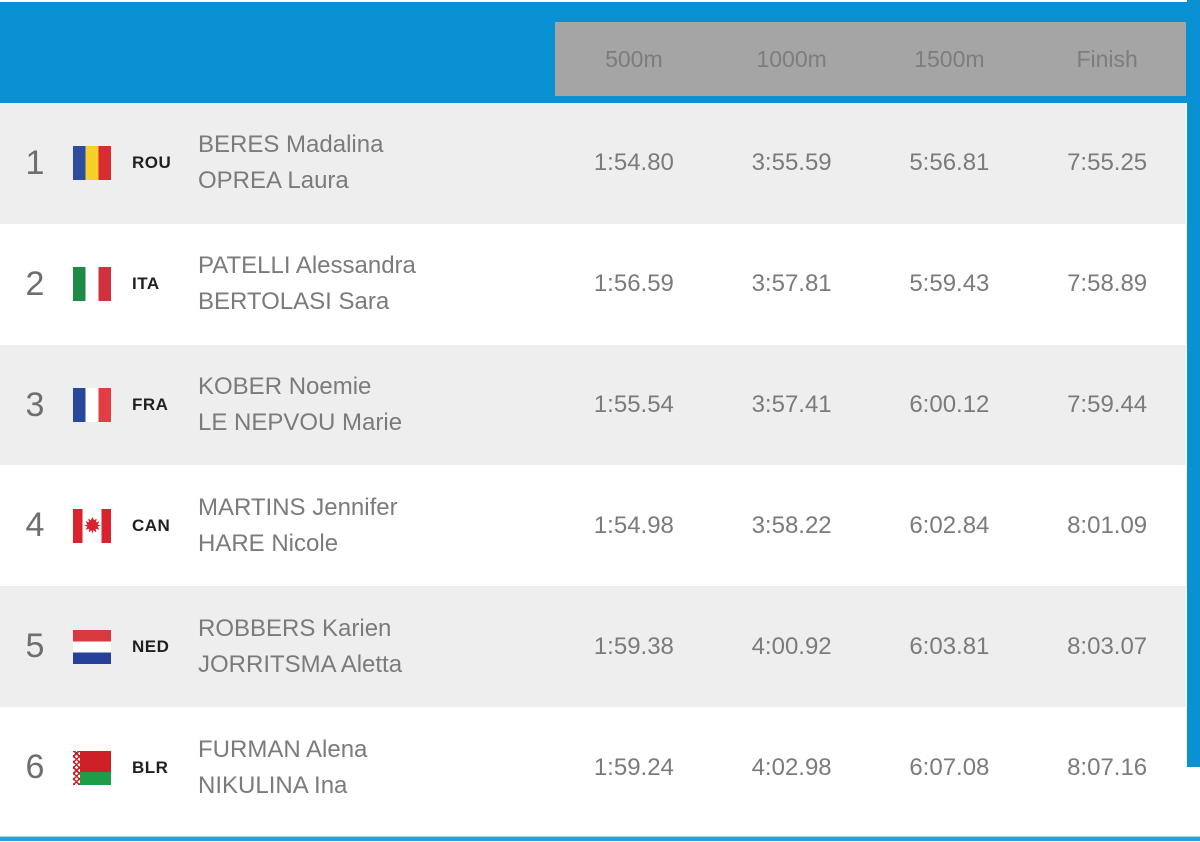 The height and width of the screenshot is (842, 1200). What do you see at coordinates (791, 284) in the screenshot?
I see `split-time: 3:57.81` at bounding box center [791, 284].